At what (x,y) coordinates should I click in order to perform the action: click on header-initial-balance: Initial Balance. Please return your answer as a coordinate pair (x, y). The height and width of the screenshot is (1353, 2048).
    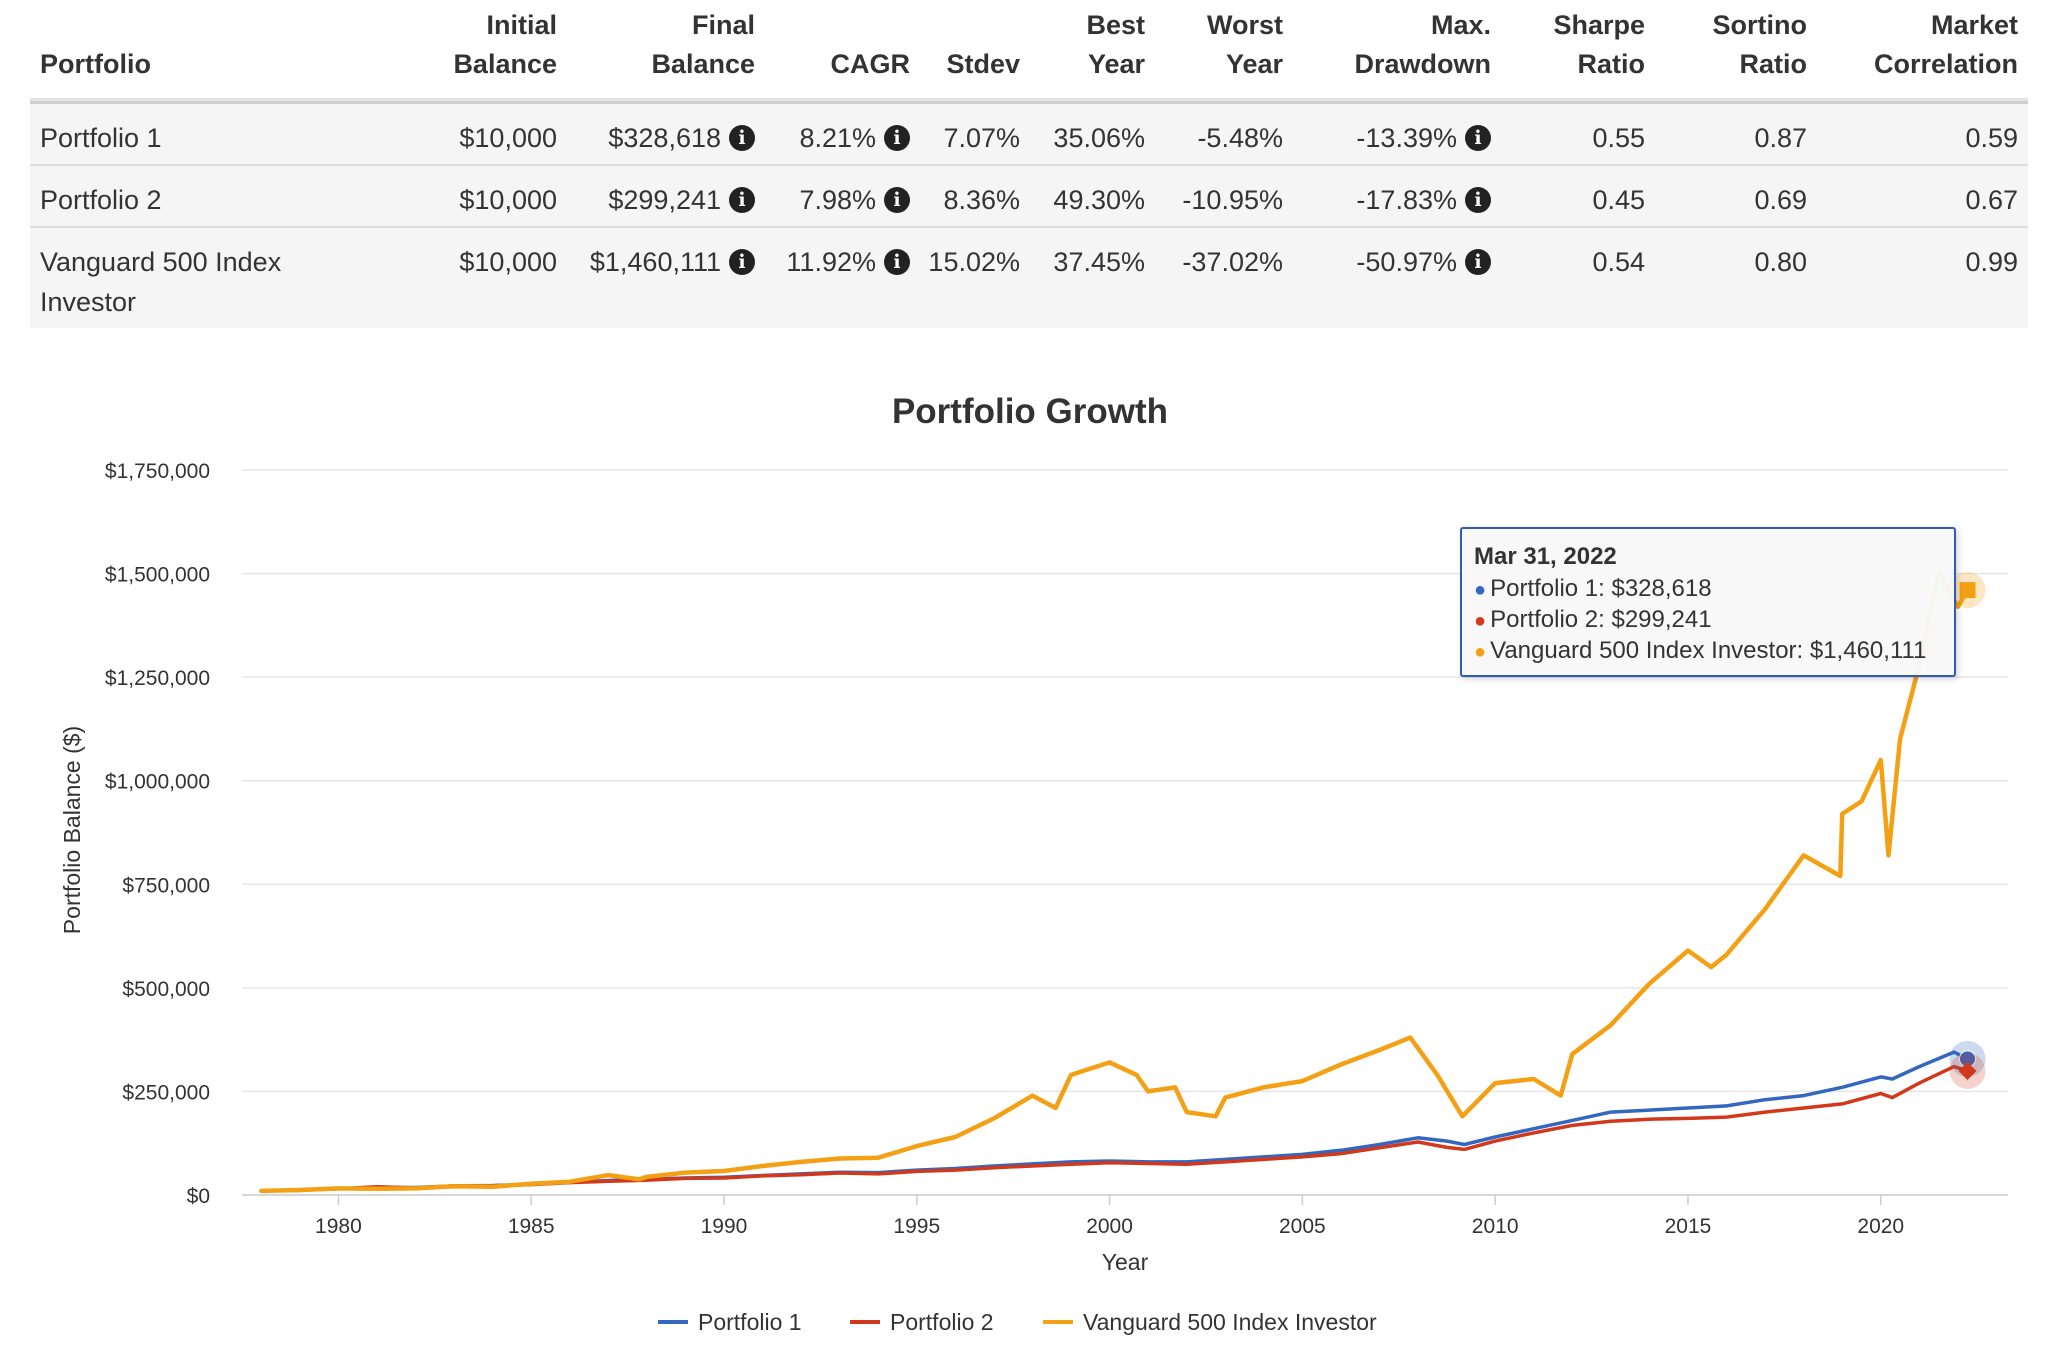
    Looking at the image, I should click on (457, 52).